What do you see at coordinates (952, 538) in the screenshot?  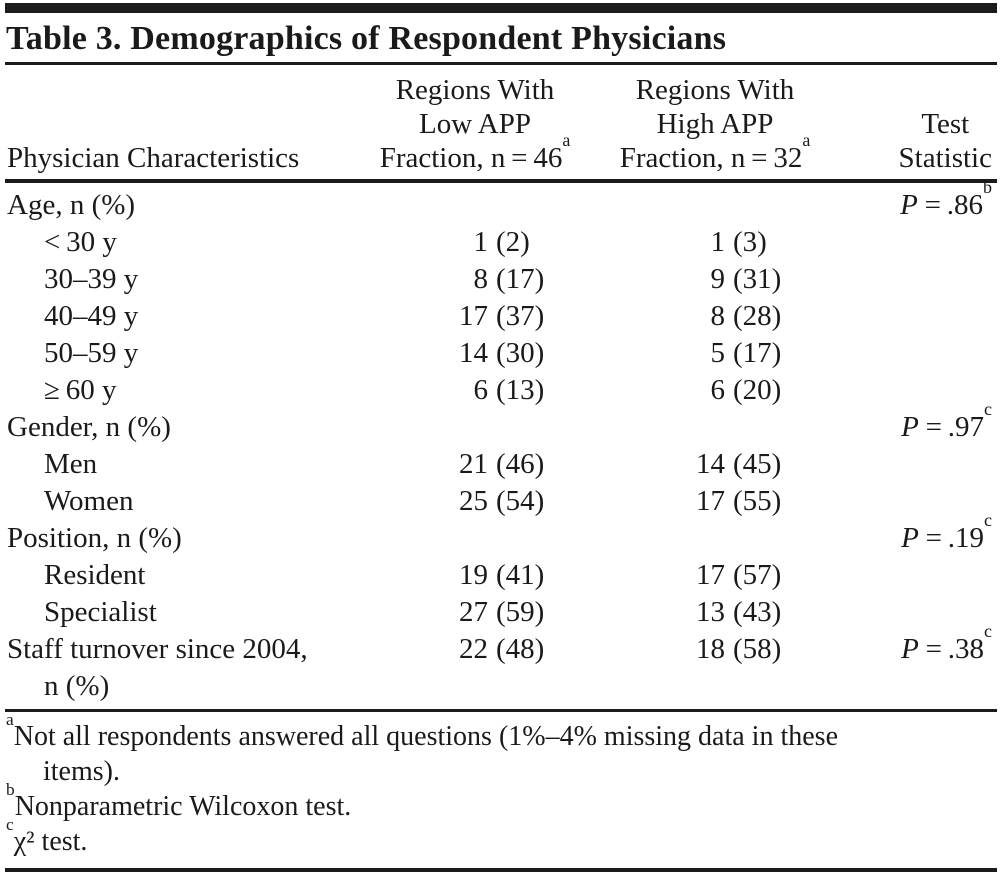 I see `p-number: = .19` at bounding box center [952, 538].